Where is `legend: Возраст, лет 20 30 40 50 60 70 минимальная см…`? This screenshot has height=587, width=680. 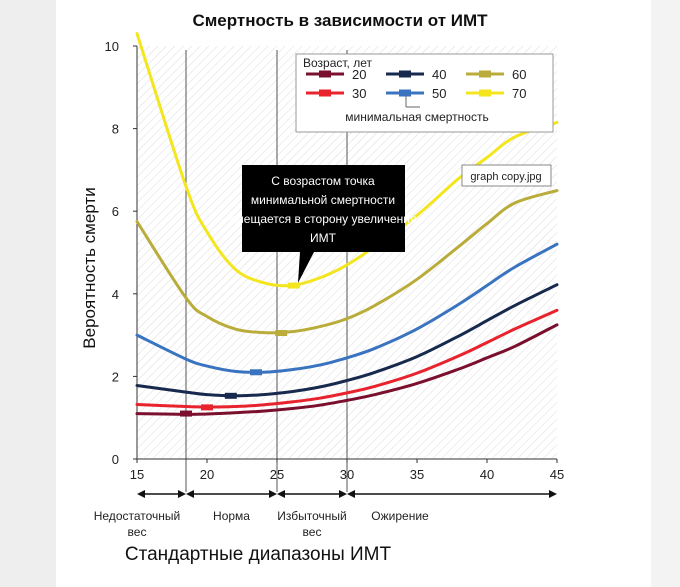
legend: Возраст, лет 20 30 40 50 60 70 минимальная см… is located at coordinates (424, 93).